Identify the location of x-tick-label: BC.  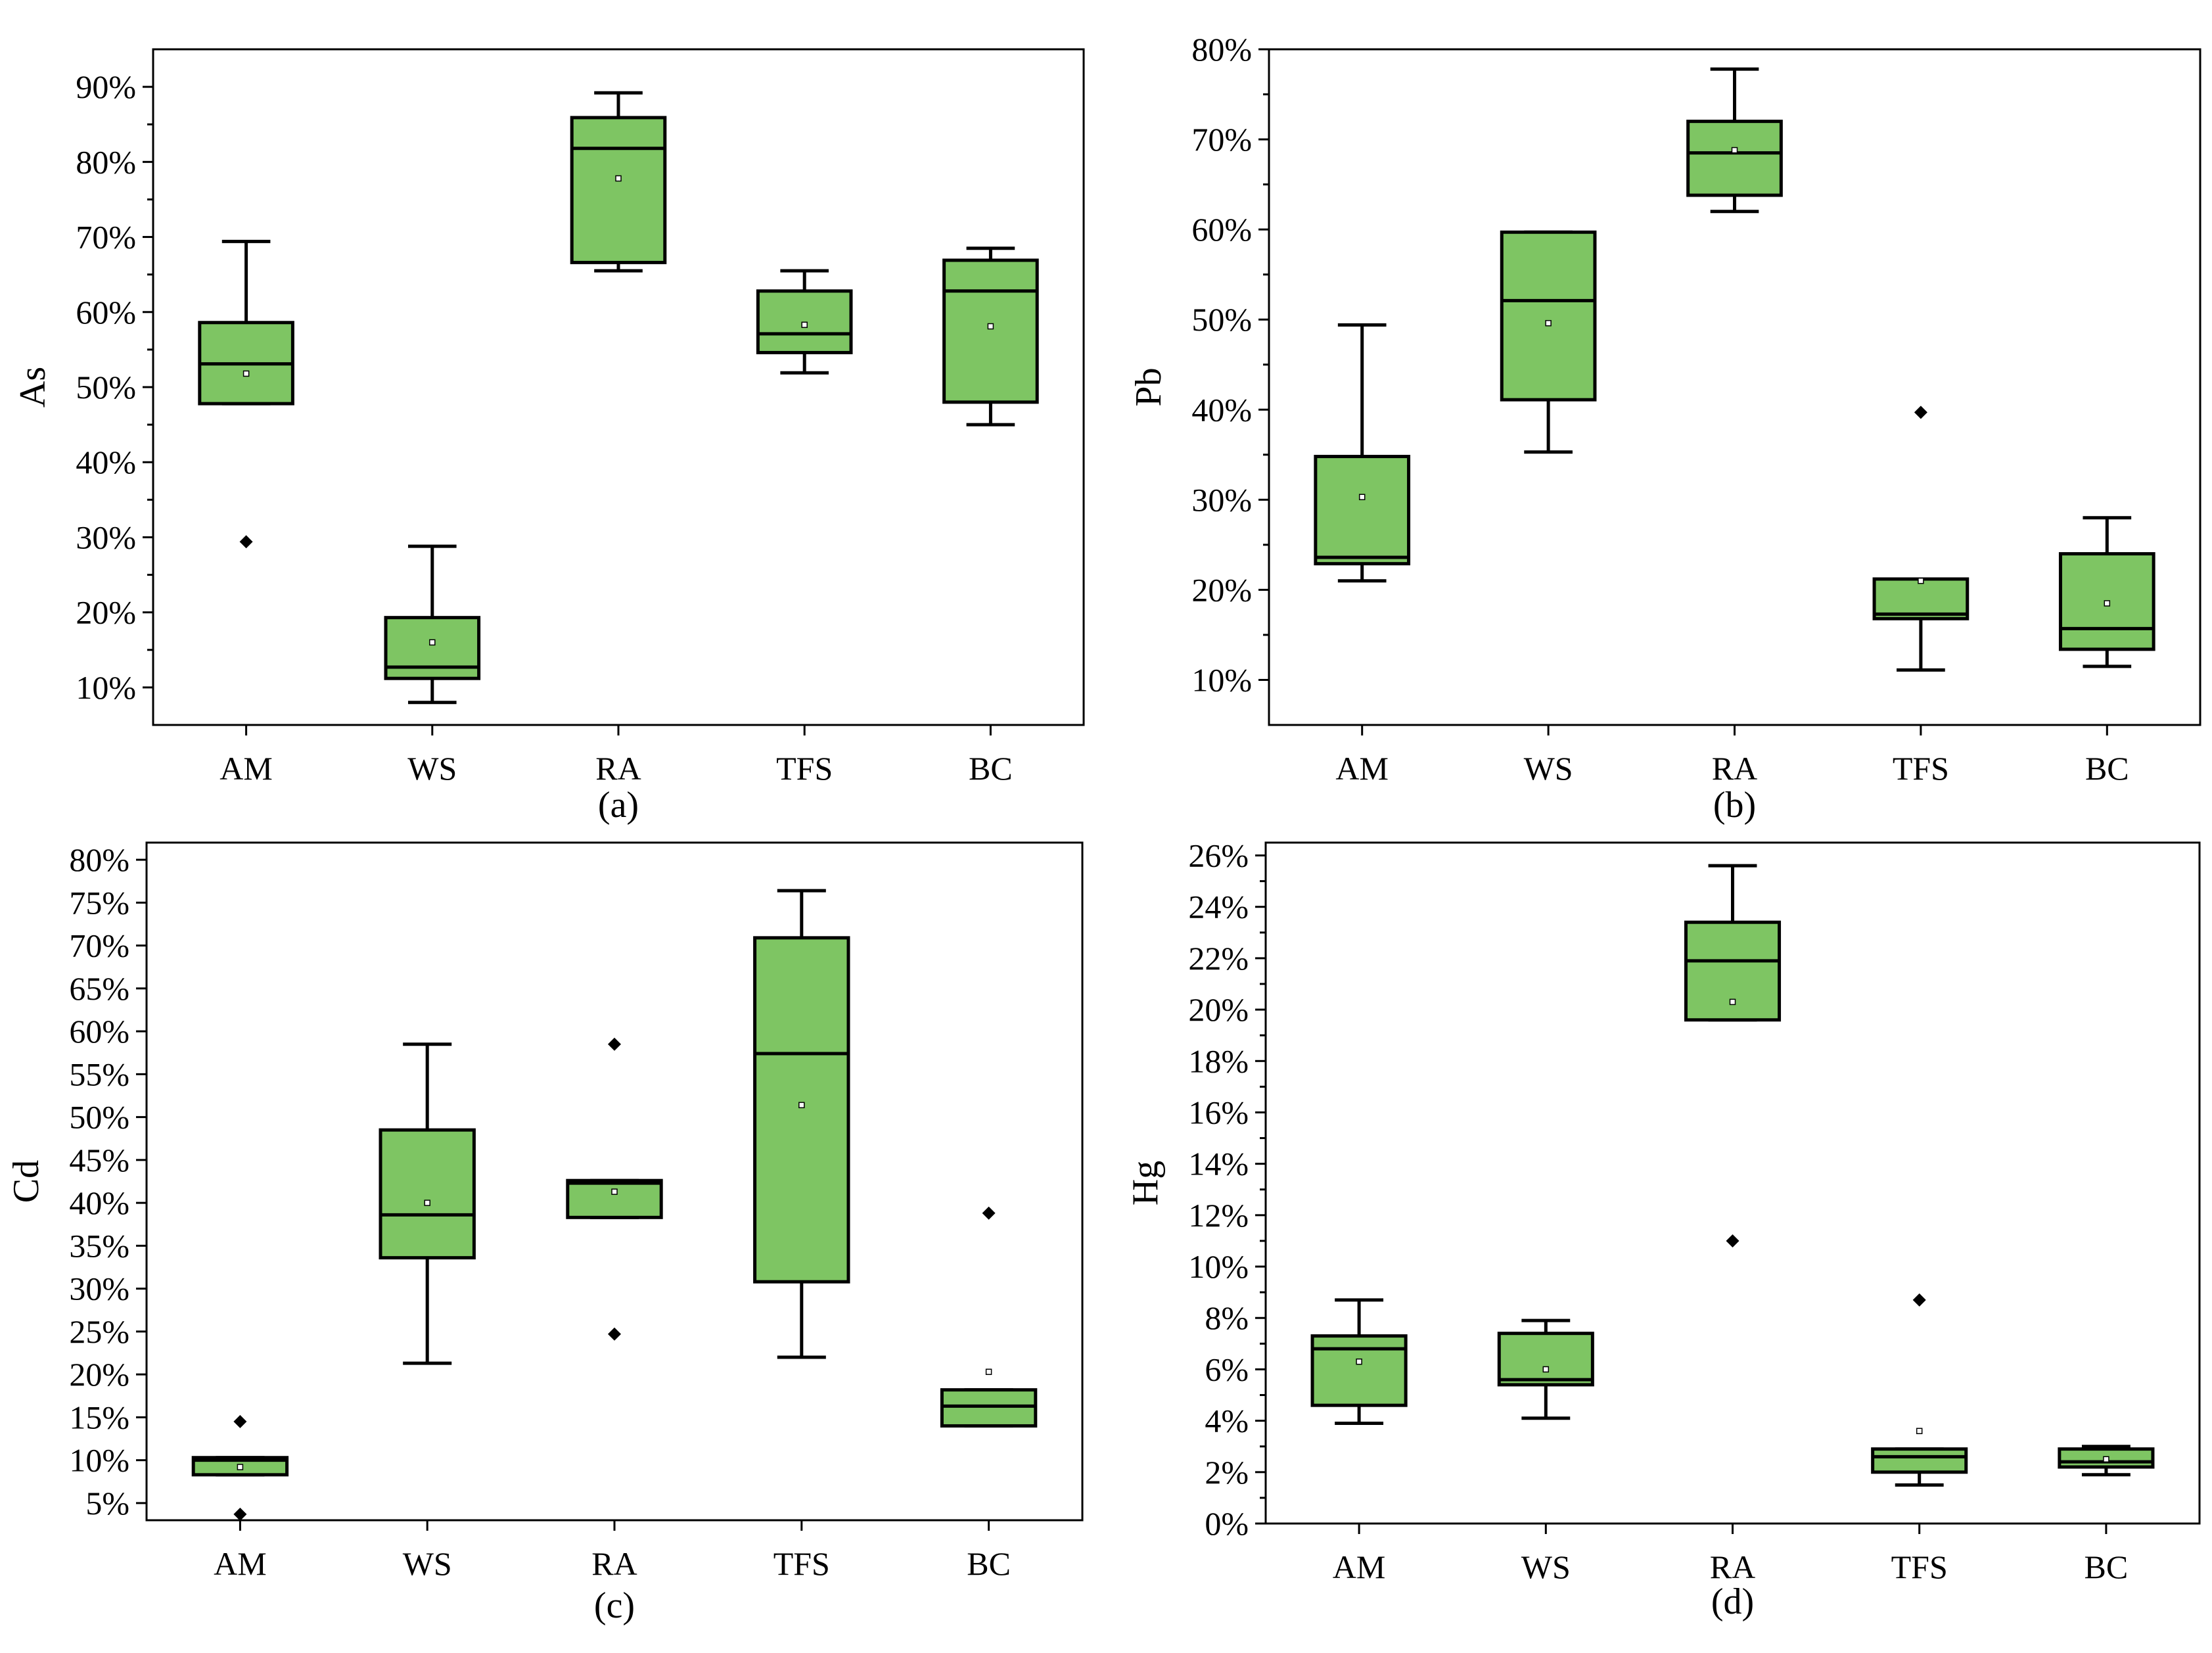
(2107, 1566).